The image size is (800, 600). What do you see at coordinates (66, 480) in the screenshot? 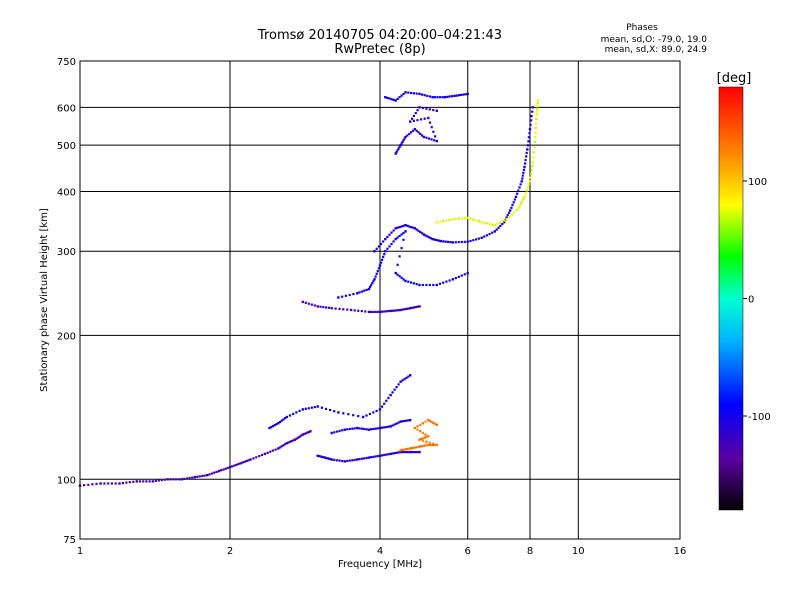
I see `y-tick-label: 100` at bounding box center [66, 480].